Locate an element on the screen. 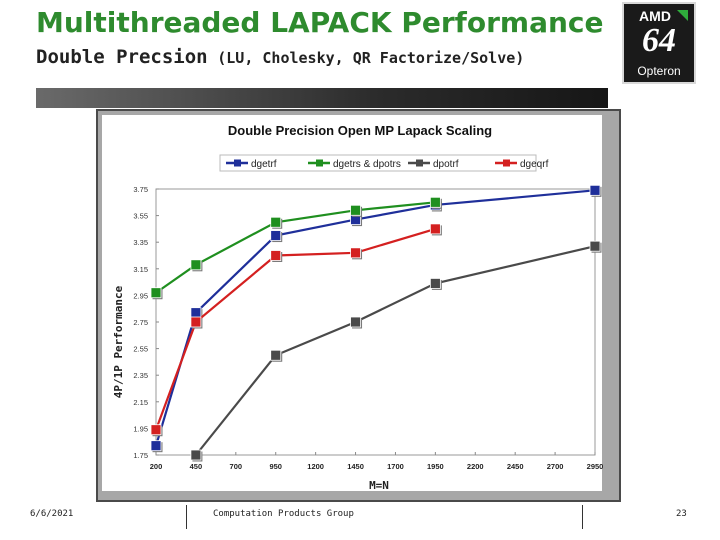 The height and width of the screenshot is (540, 720). logo-amd-text: AMD is located at coordinates (655, 16).